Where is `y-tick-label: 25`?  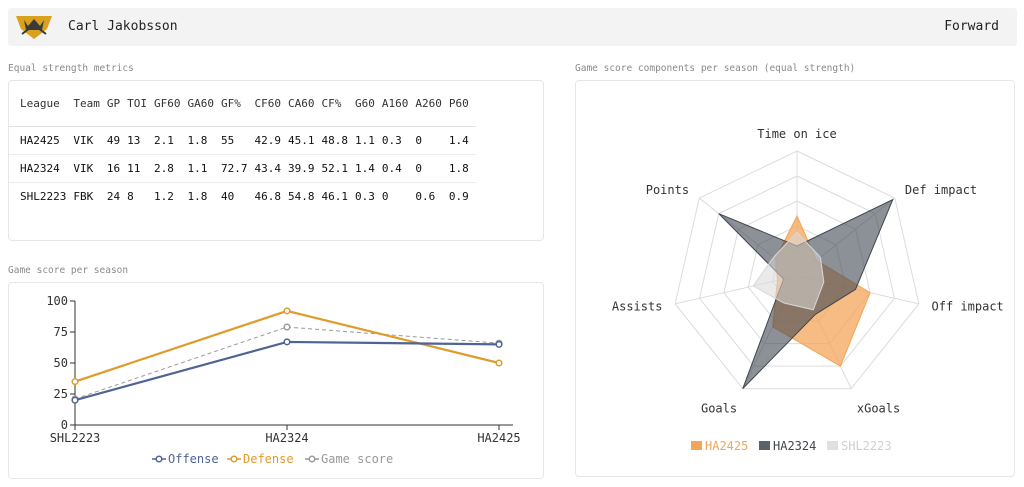 y-tick-label: 25 is located at coordinates (61, 394).